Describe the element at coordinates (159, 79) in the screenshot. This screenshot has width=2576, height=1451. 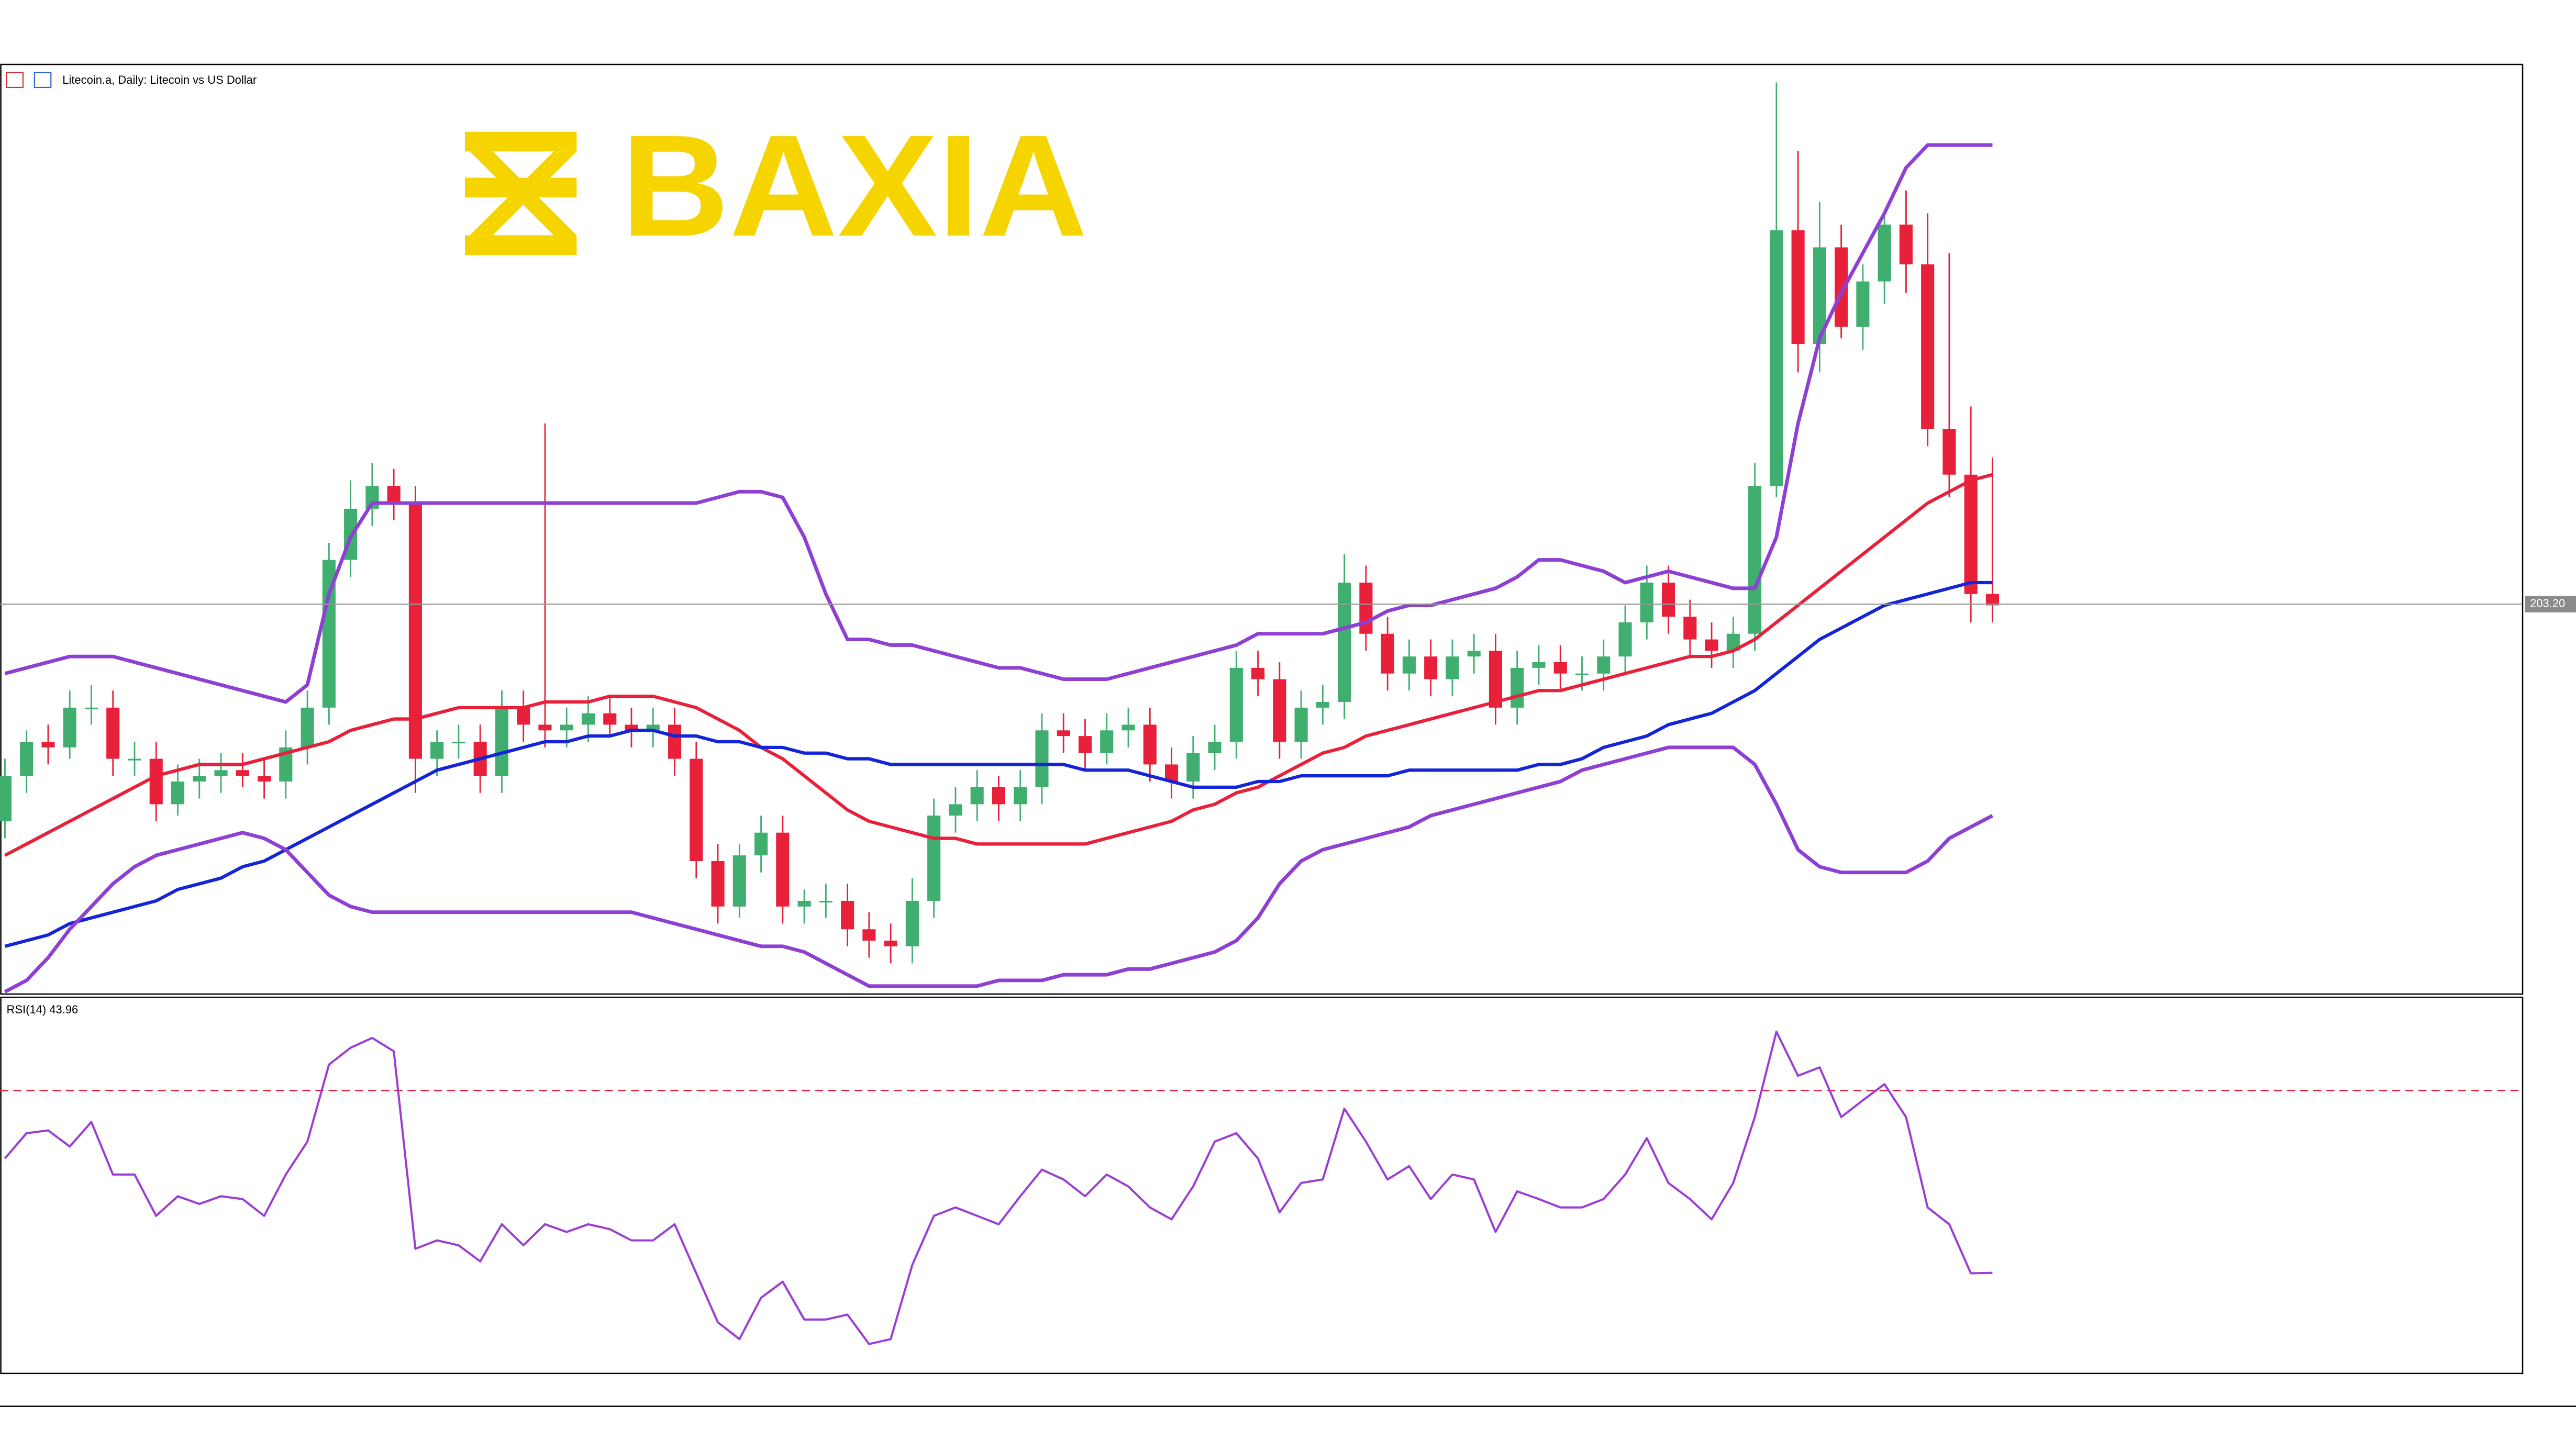
I see `chart-title: Litecoin.a, Daily: Litecoin vs US Dollar` at that location.